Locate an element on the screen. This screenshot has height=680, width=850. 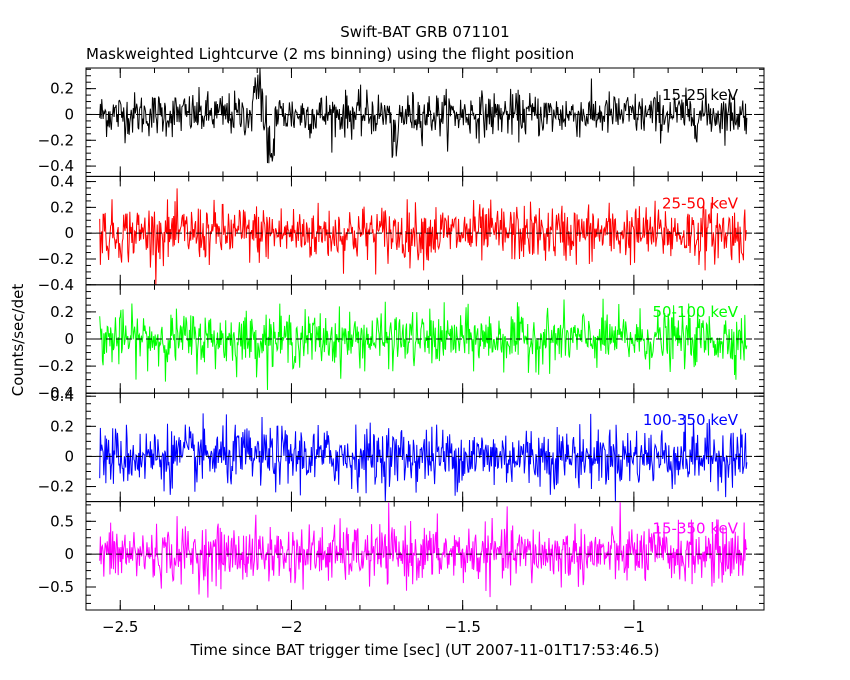
chart-title: Swift-BAT GRB 071101 is located at coordinates (424, 32).